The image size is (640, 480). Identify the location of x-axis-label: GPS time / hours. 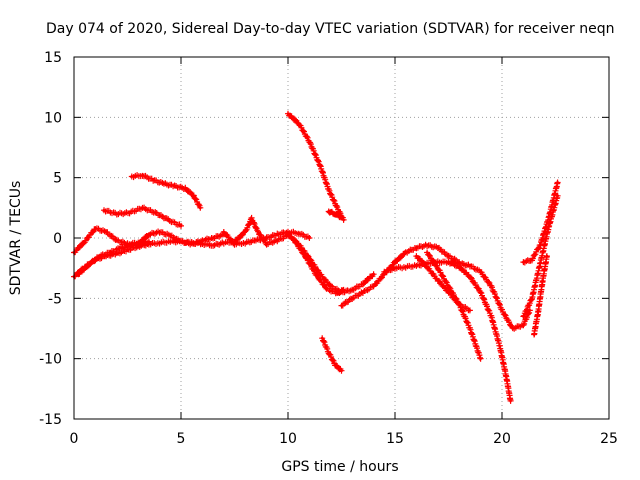
(339, 467).